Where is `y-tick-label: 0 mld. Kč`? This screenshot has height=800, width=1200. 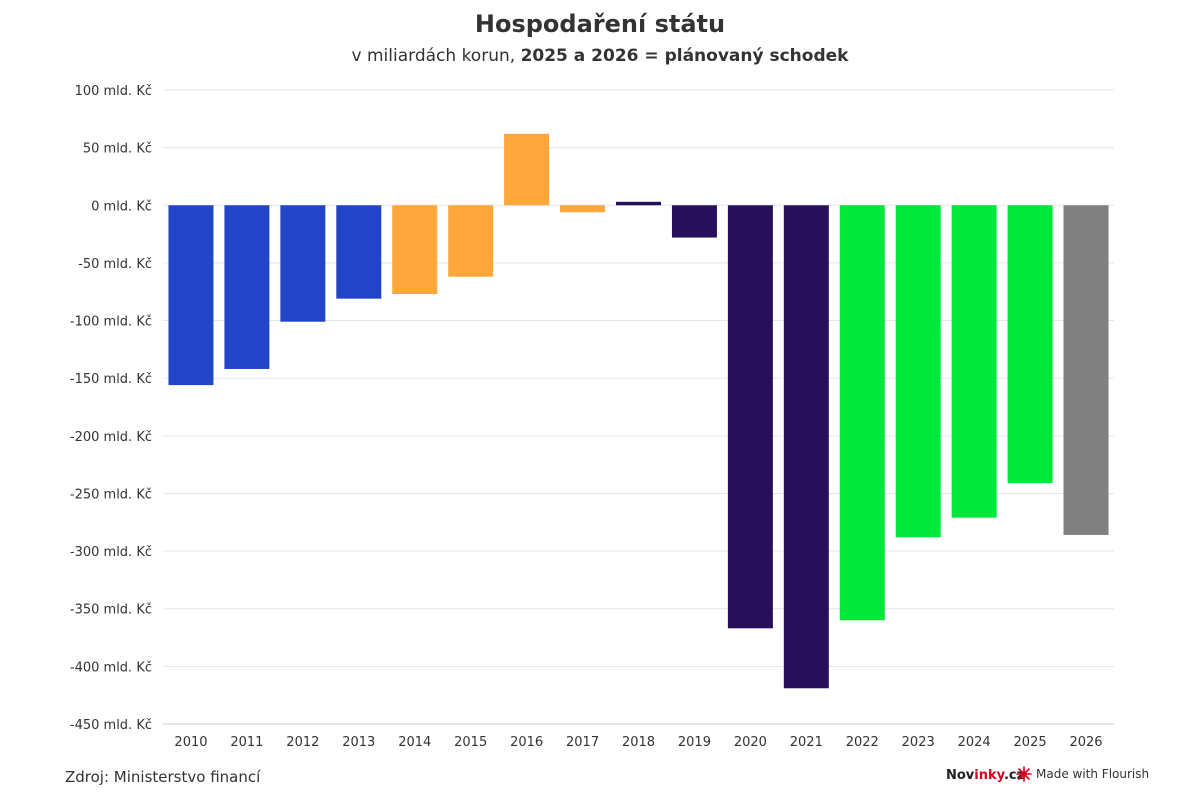 y-tick-label: 0 mld. Kč is located at coordinates (121, 206).